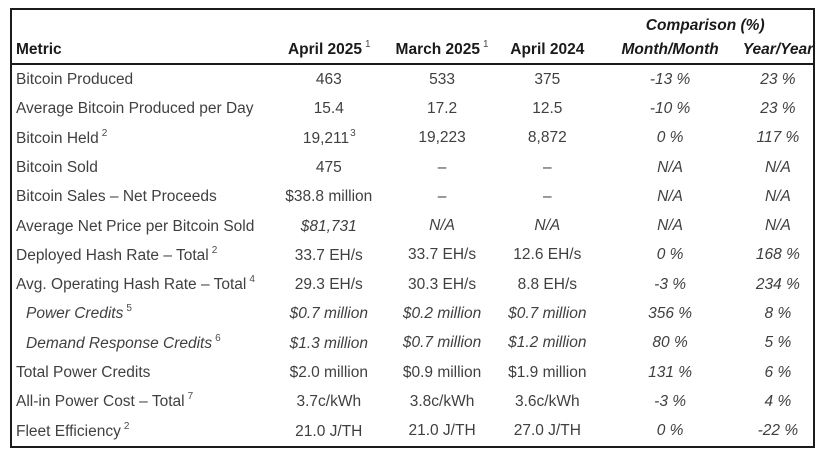  What do you see at coordinates (141, 50) in the screenshot?
I see `column-header-metric: Metric` at bounding box center [141, 50].